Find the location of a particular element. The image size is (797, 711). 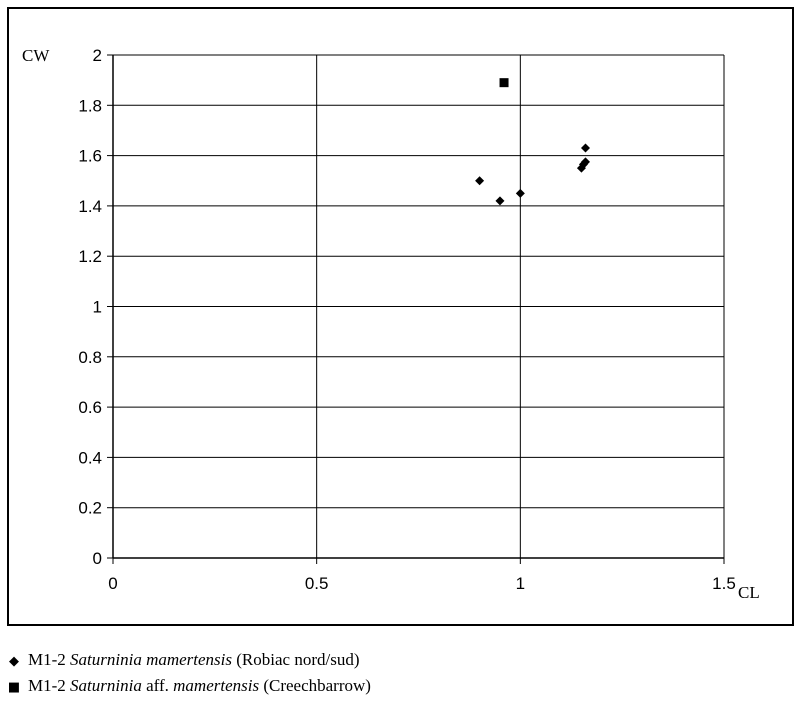

y-tick-label: 0 is located at coordinates (97, 558).